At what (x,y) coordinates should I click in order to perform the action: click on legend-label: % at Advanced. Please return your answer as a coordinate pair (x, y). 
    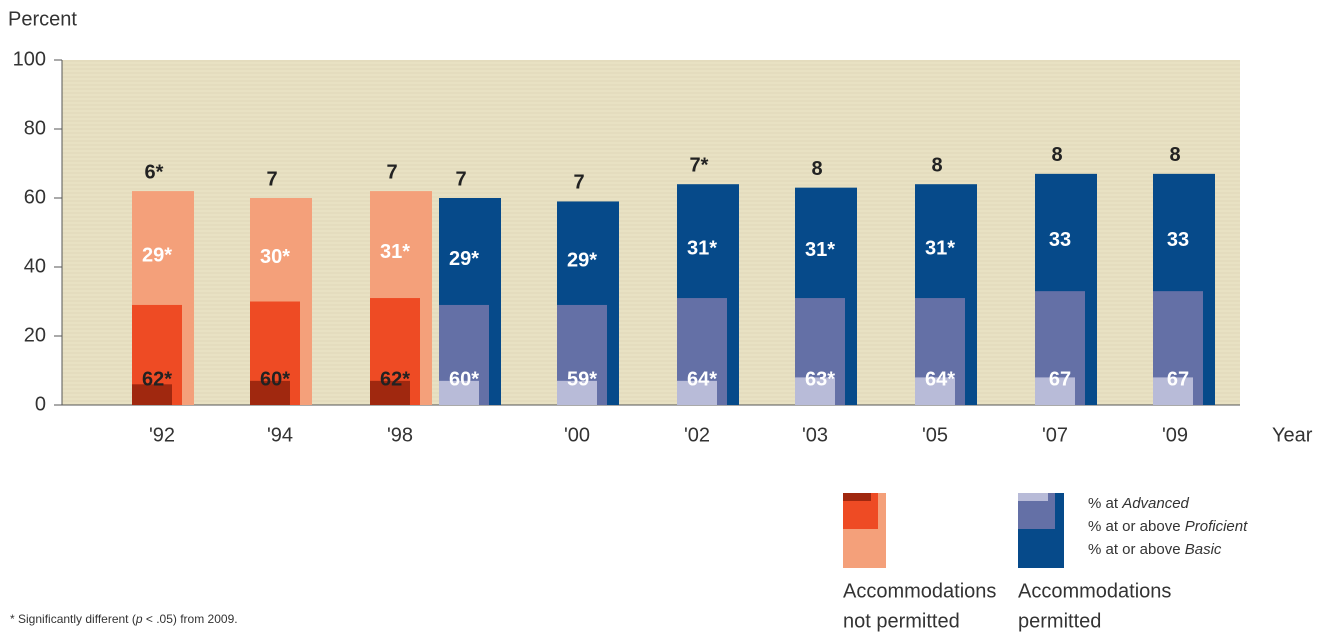
    Looking at the image, I should click on (1139, 503).